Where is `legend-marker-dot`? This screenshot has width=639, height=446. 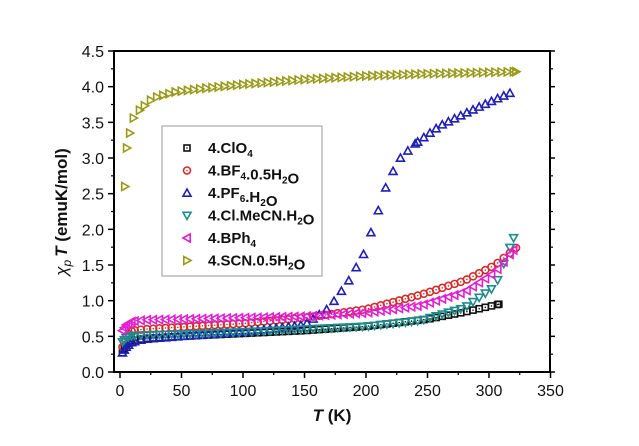 legend-marker-dot is located at coordinates (187, 170).